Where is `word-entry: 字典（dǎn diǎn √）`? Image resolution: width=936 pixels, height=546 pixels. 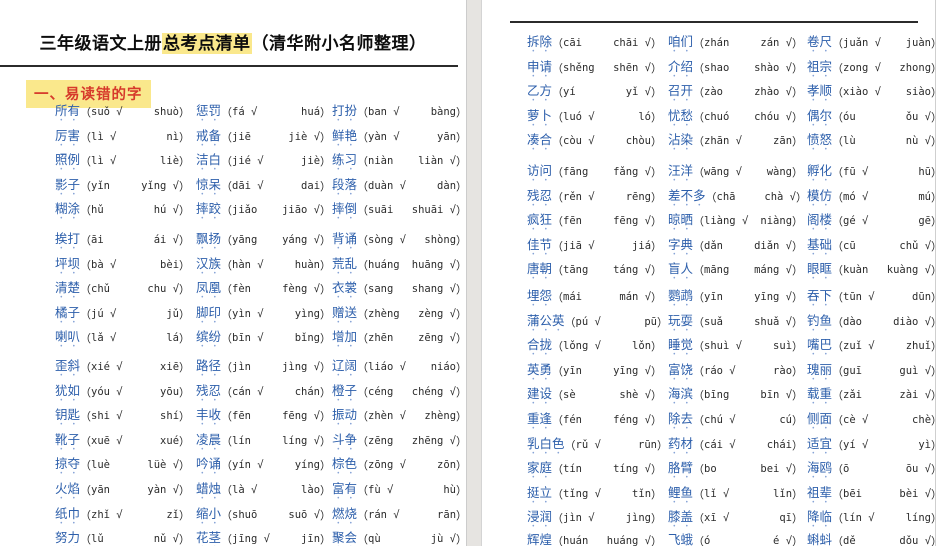 word-entry: 字典（dǎn diǎn √） is located at coordinates (737, 246).